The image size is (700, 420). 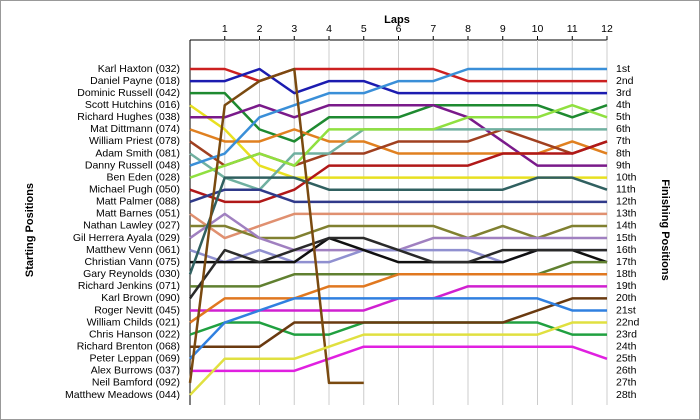 I want to click on x-tick-label: 8, so click(x=468, y=29).